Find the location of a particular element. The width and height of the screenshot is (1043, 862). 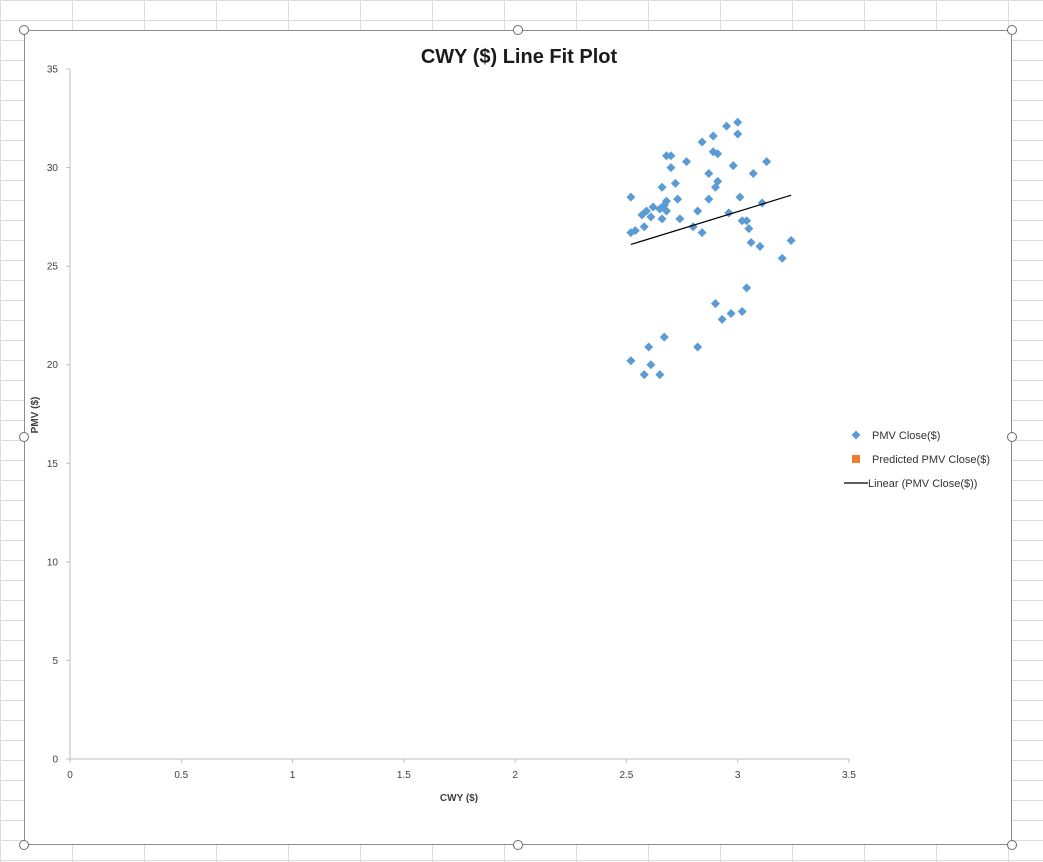

x-tick-label: 2 is located at coordinates (515, 775).